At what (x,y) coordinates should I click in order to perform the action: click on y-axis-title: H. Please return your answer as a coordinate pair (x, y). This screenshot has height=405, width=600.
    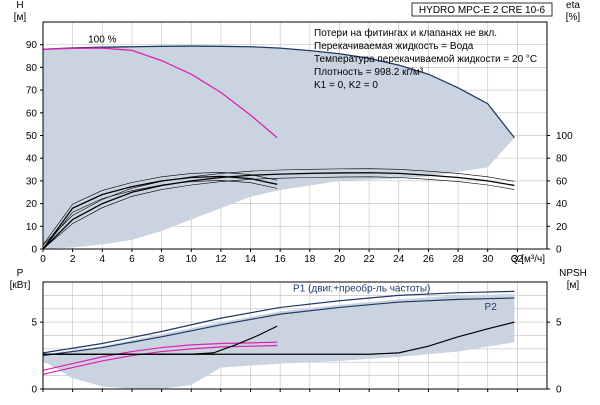
    Looking at the image, I should click on (19, 5).